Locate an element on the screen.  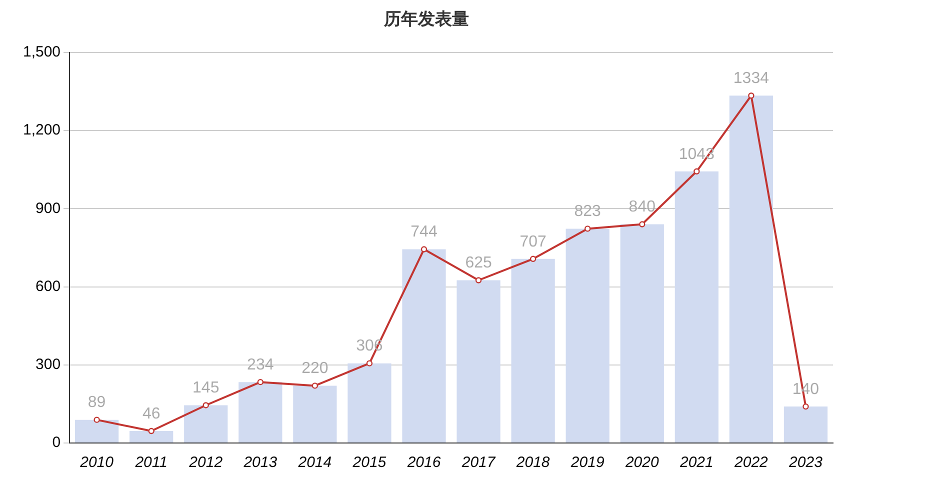
data-label: 744 is located at coordinates (424, 232).